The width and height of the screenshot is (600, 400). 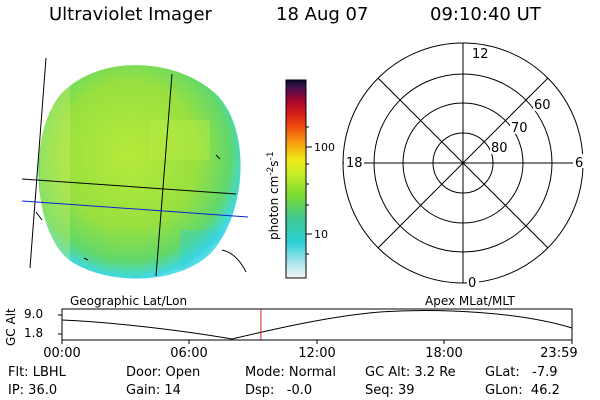 I want to click on ip-value: IP: 36.0, so click(x=33, y=390).